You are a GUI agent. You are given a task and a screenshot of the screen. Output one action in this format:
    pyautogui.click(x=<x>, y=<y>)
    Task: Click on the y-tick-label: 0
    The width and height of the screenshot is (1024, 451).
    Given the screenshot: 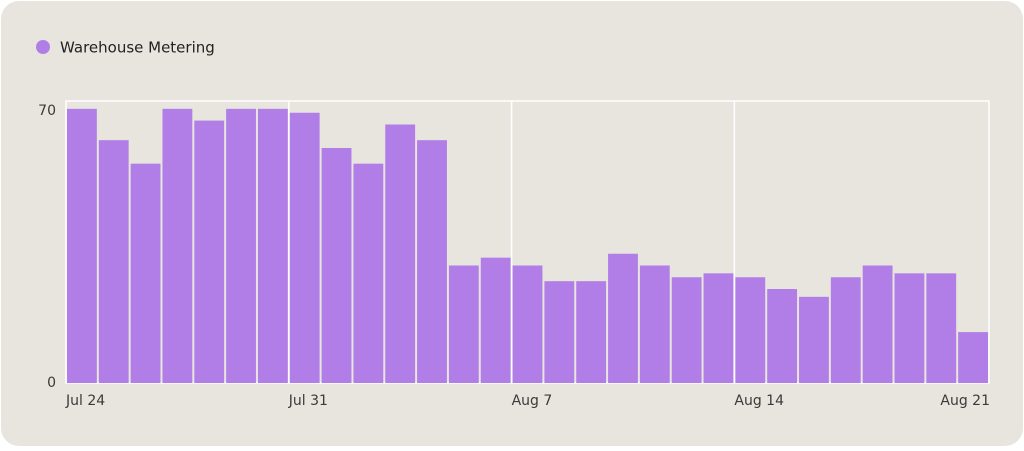 What is the action you would take?
    pyautogui.click(x=51, y=383)
    